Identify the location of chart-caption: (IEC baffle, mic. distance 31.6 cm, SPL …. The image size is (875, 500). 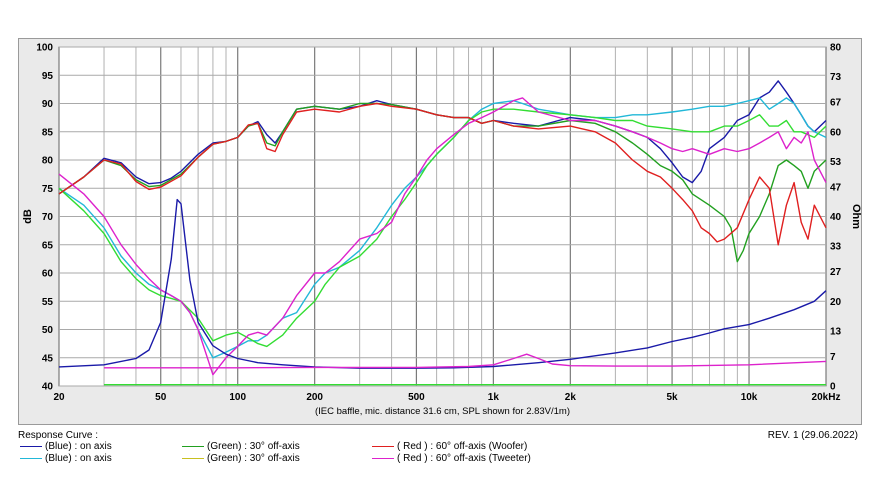
(442, 411).